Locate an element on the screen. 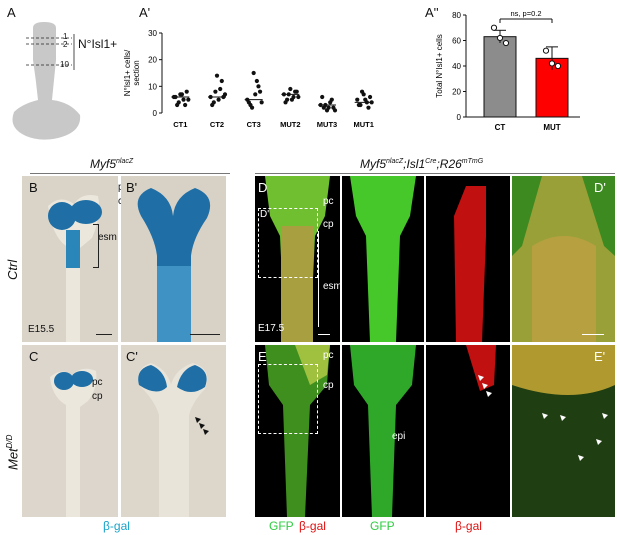 The image size is (617, 535). scatter-tick-label: 0 is located at coordinates (155, 113).